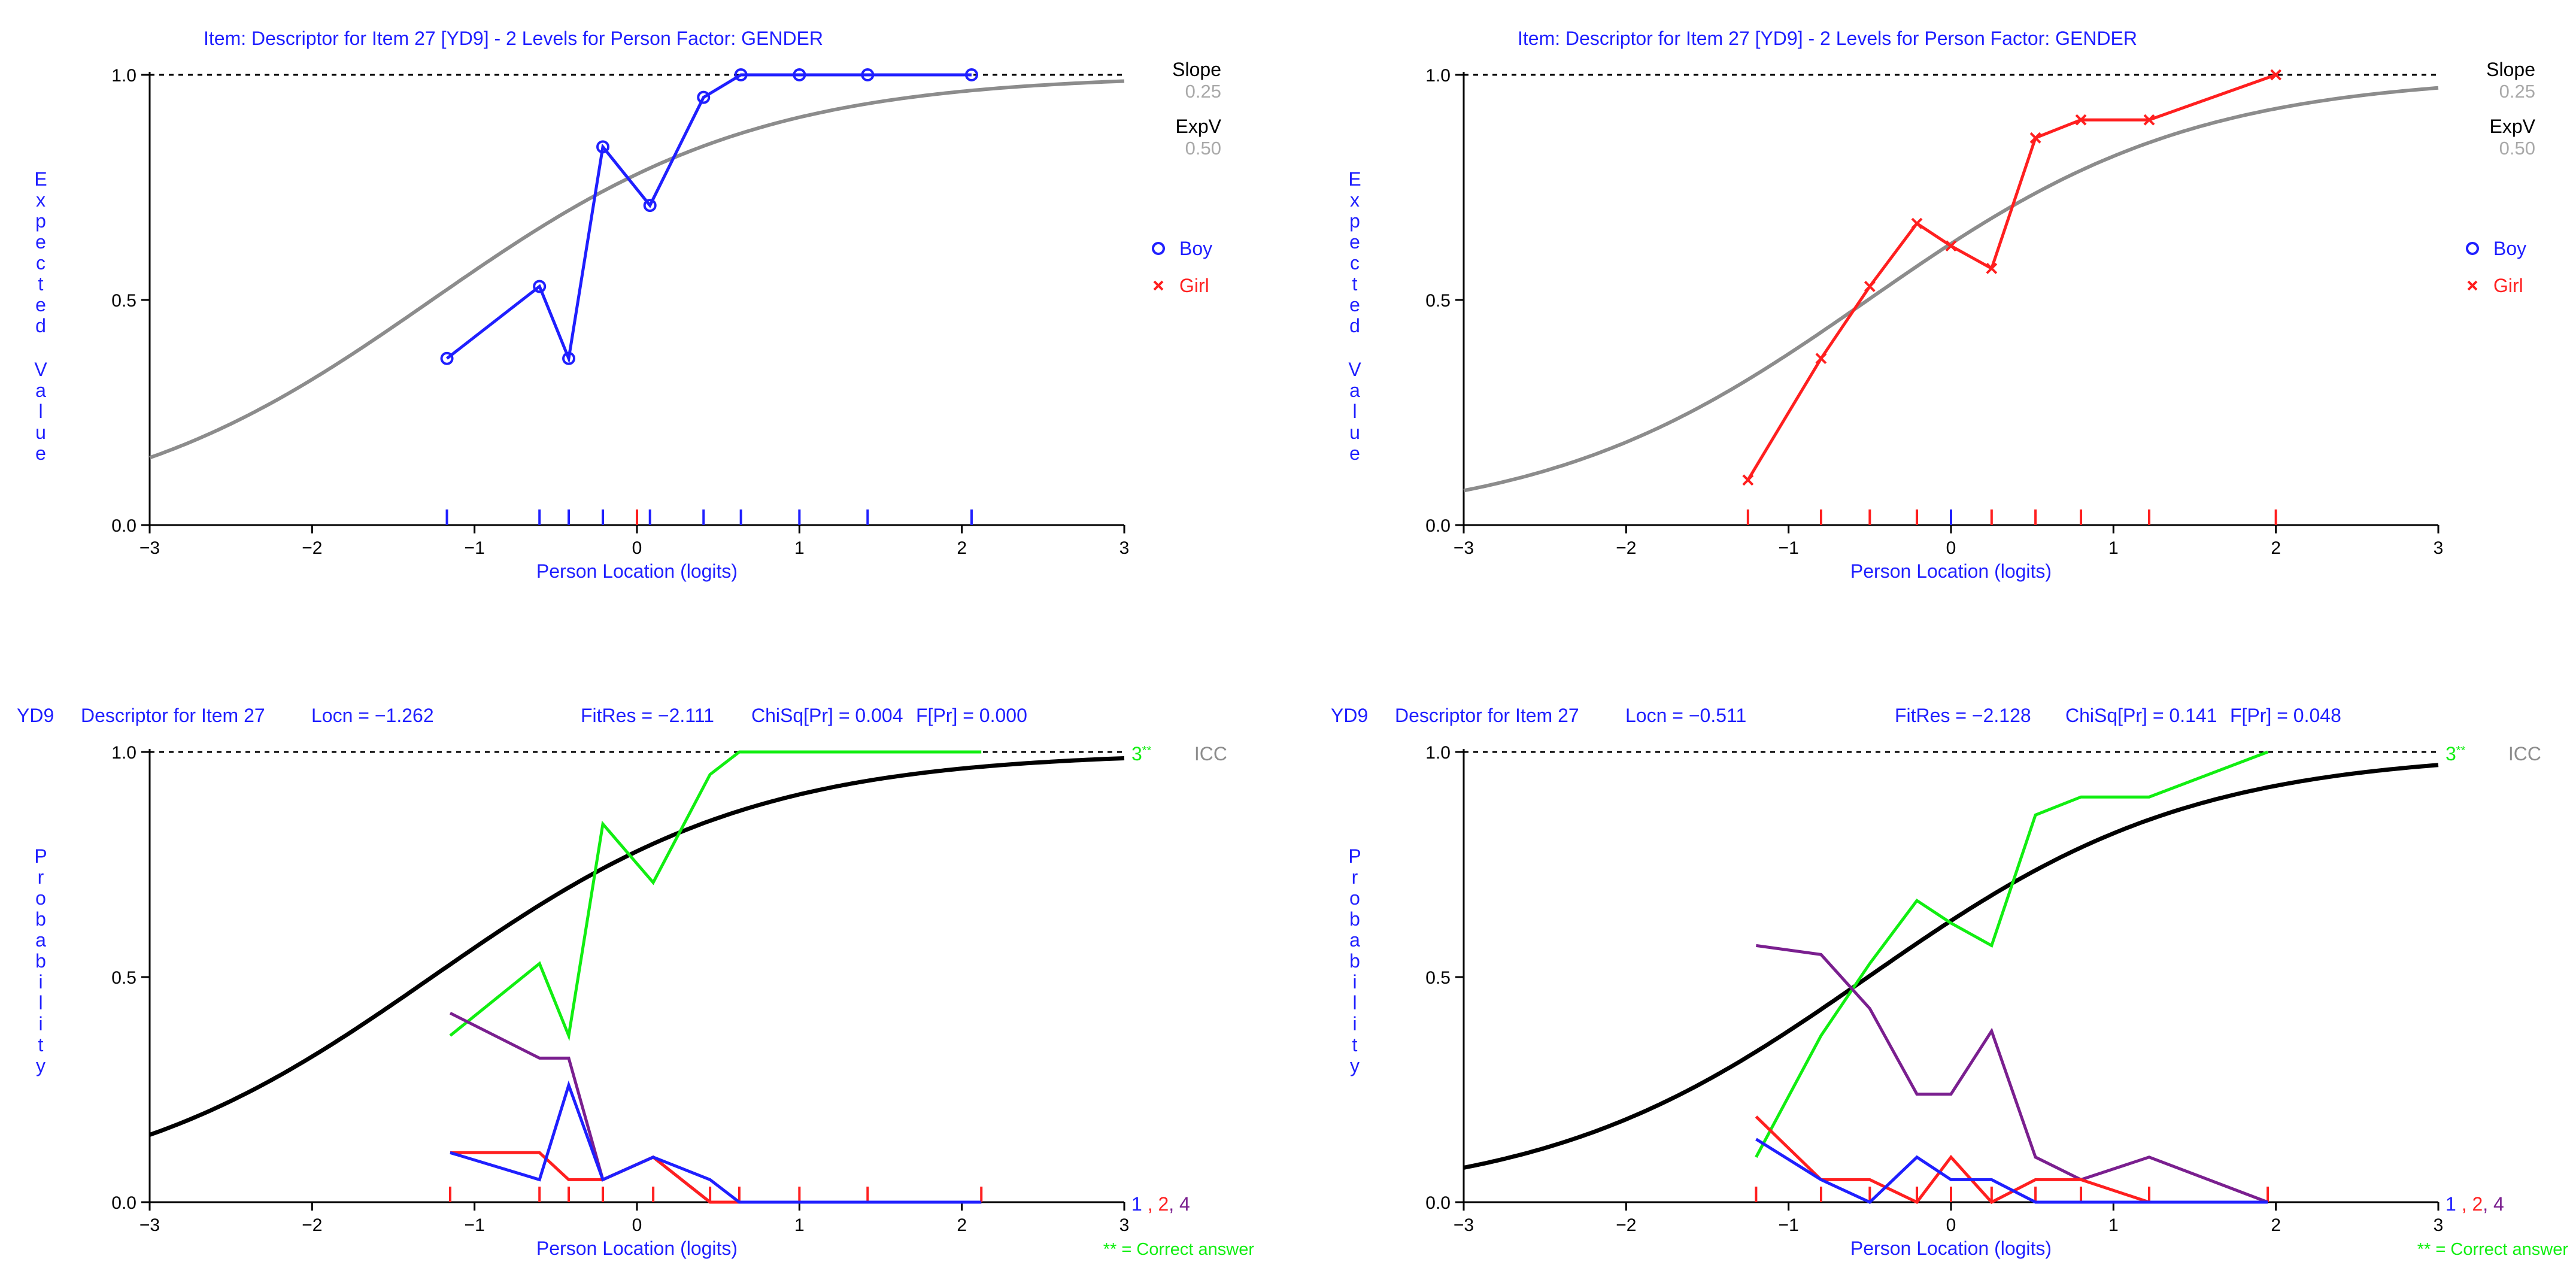 This screenshot has width=2576, height=1283. What do you see at coordinates (648, 715) in the screenshot?
I see `fit-residual: FitRes = −2.111` at bounding box center [648, 715].